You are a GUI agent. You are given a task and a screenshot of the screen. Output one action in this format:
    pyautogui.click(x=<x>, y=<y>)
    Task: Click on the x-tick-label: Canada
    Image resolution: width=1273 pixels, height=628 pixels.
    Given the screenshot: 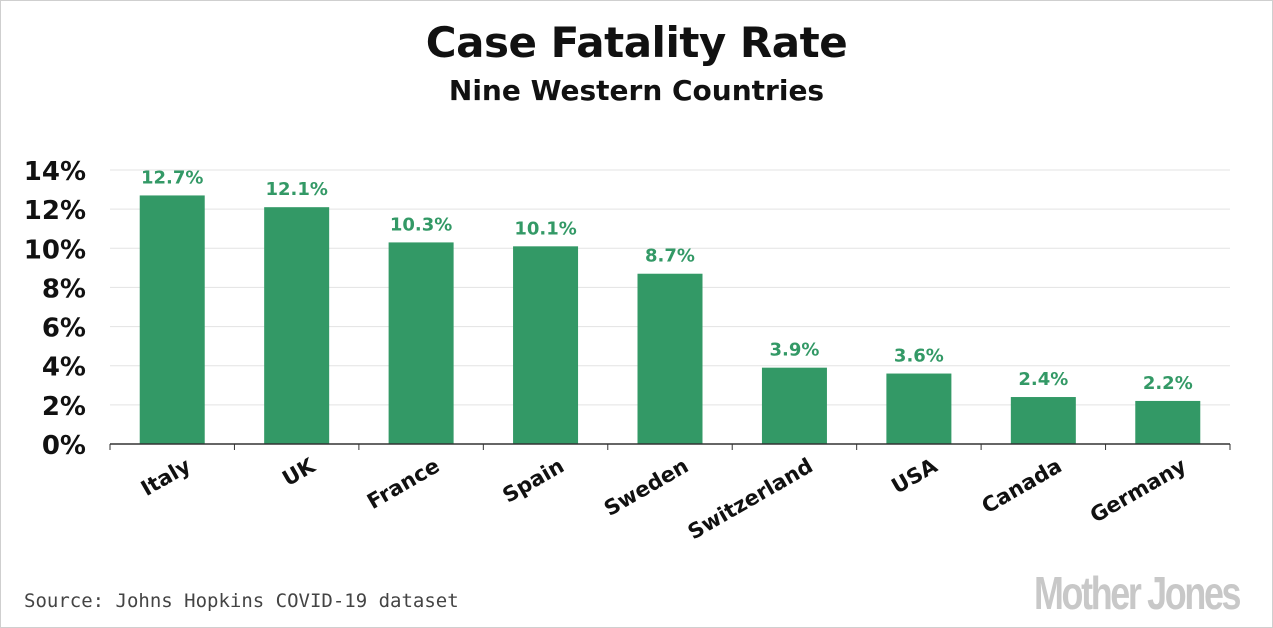 What is the action you would take?
    pyautogui.click(x=1022, y=486)
    